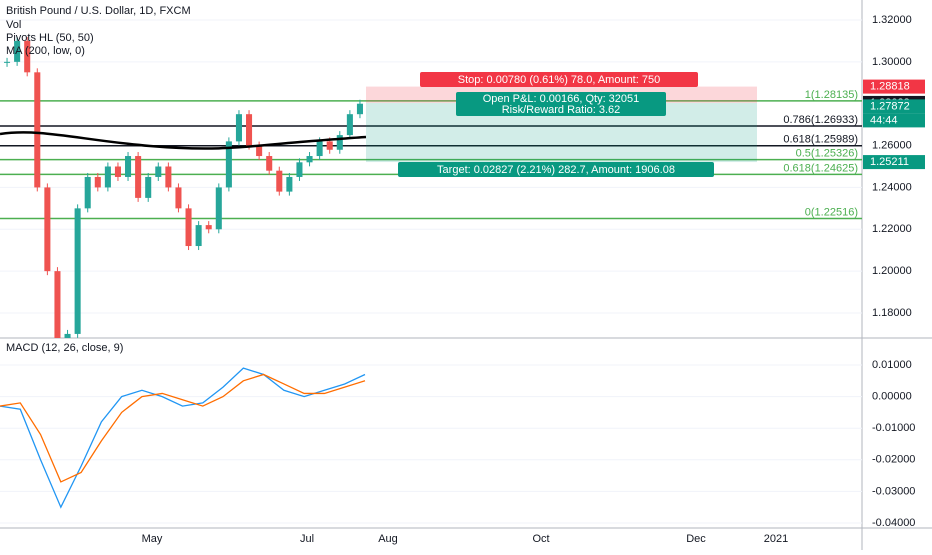 The height and width of the screenshot is (555, 932). Describe the element at coordinates (892, 187) in the screenshot. I see `price-tick-label: 1.24000` at that location.